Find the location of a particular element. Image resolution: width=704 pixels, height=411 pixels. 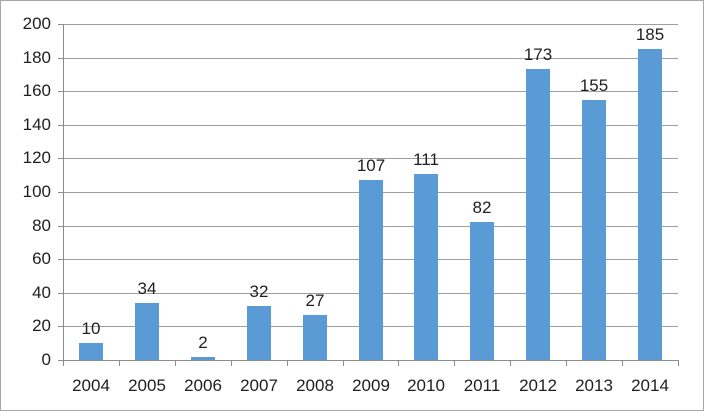

x-axis-label: 2004 is located at coordinates (91, 385).